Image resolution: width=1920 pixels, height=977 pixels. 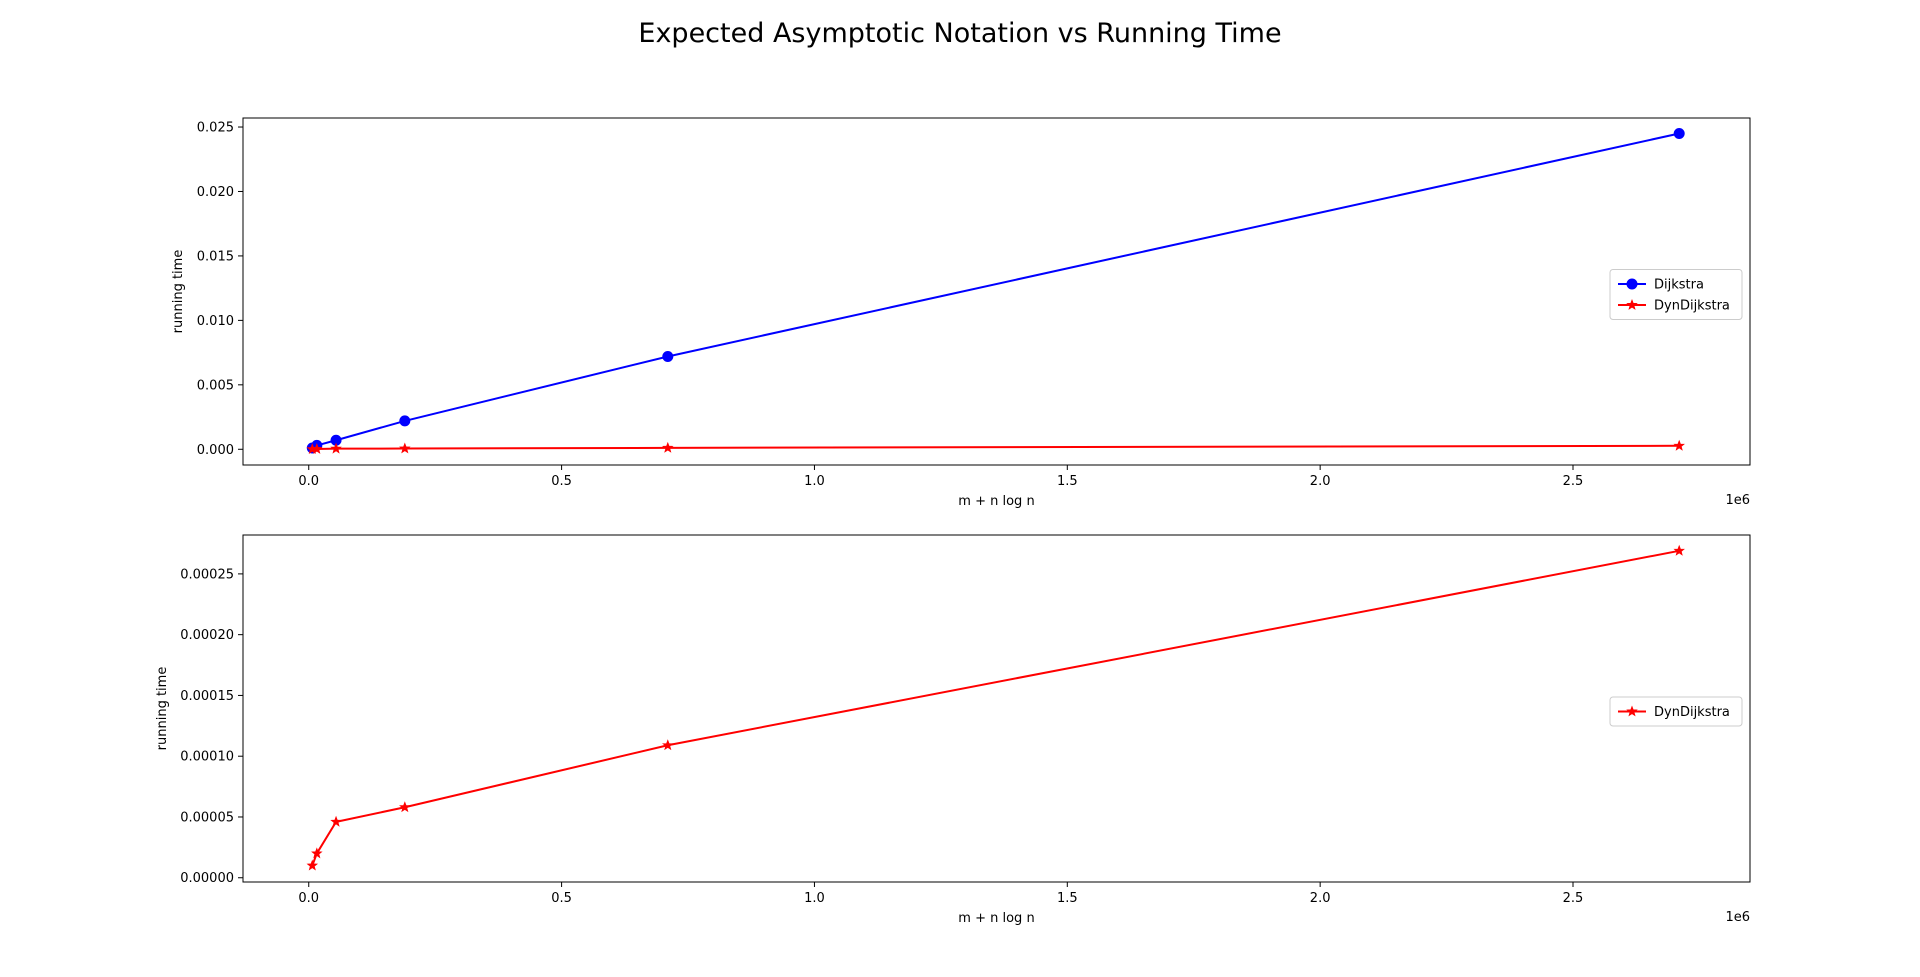 What do you see at coordinates (207, 574) in the screenshot?
I see `y-tick-label: 0.00025` at bounding box center [207, 574].